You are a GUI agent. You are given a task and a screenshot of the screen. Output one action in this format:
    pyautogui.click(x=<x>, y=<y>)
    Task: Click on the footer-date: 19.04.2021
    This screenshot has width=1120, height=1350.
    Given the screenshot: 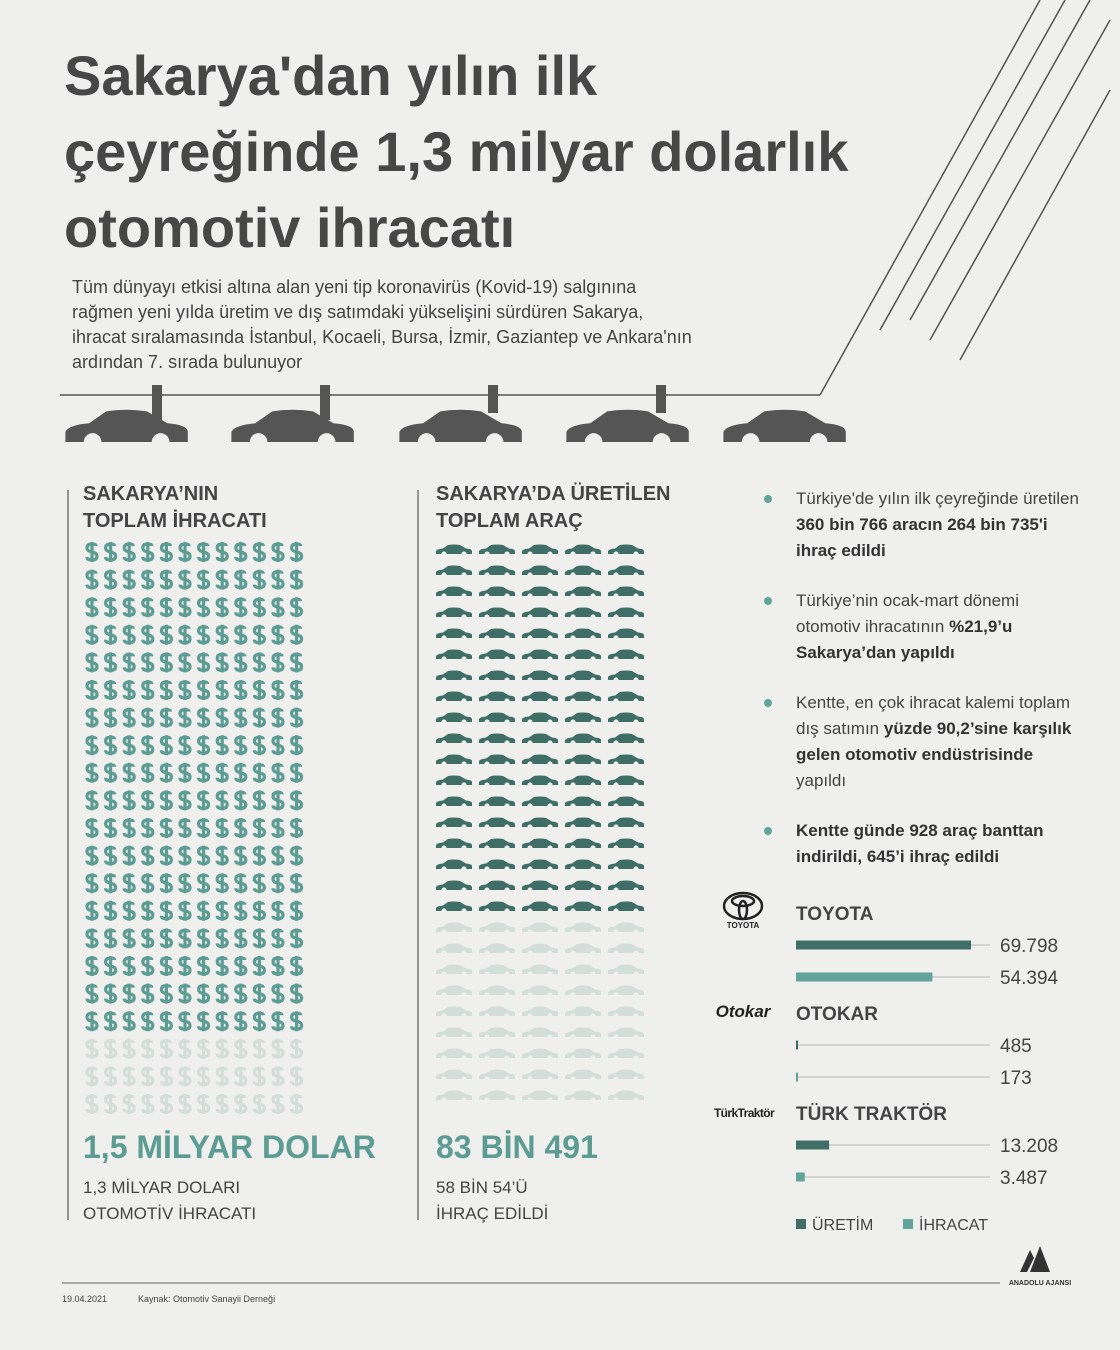 What is the action you would take?
    pyautogui.click(x=84, y=1299)
    